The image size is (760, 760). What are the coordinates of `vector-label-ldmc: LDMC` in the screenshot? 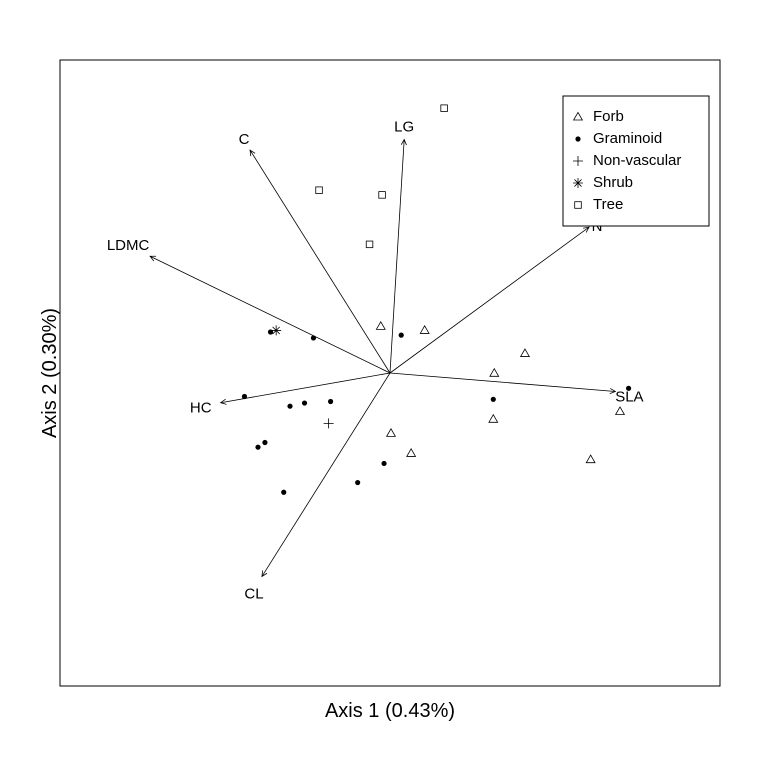 It's located at (128, 245).